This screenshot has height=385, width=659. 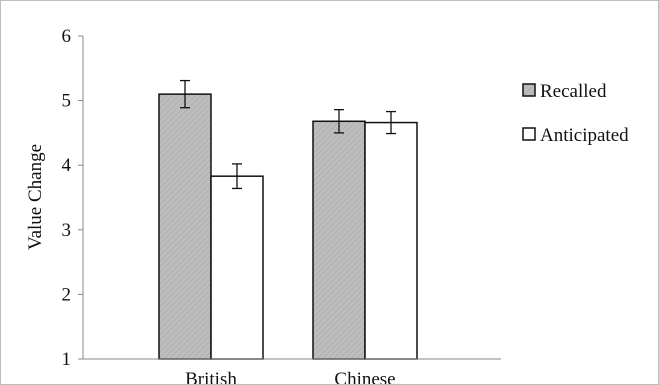 What do you see at coordinates (292, 371) in the screenshot?
I see `x-axis: British Chinese` at bounding box center [292, 371].